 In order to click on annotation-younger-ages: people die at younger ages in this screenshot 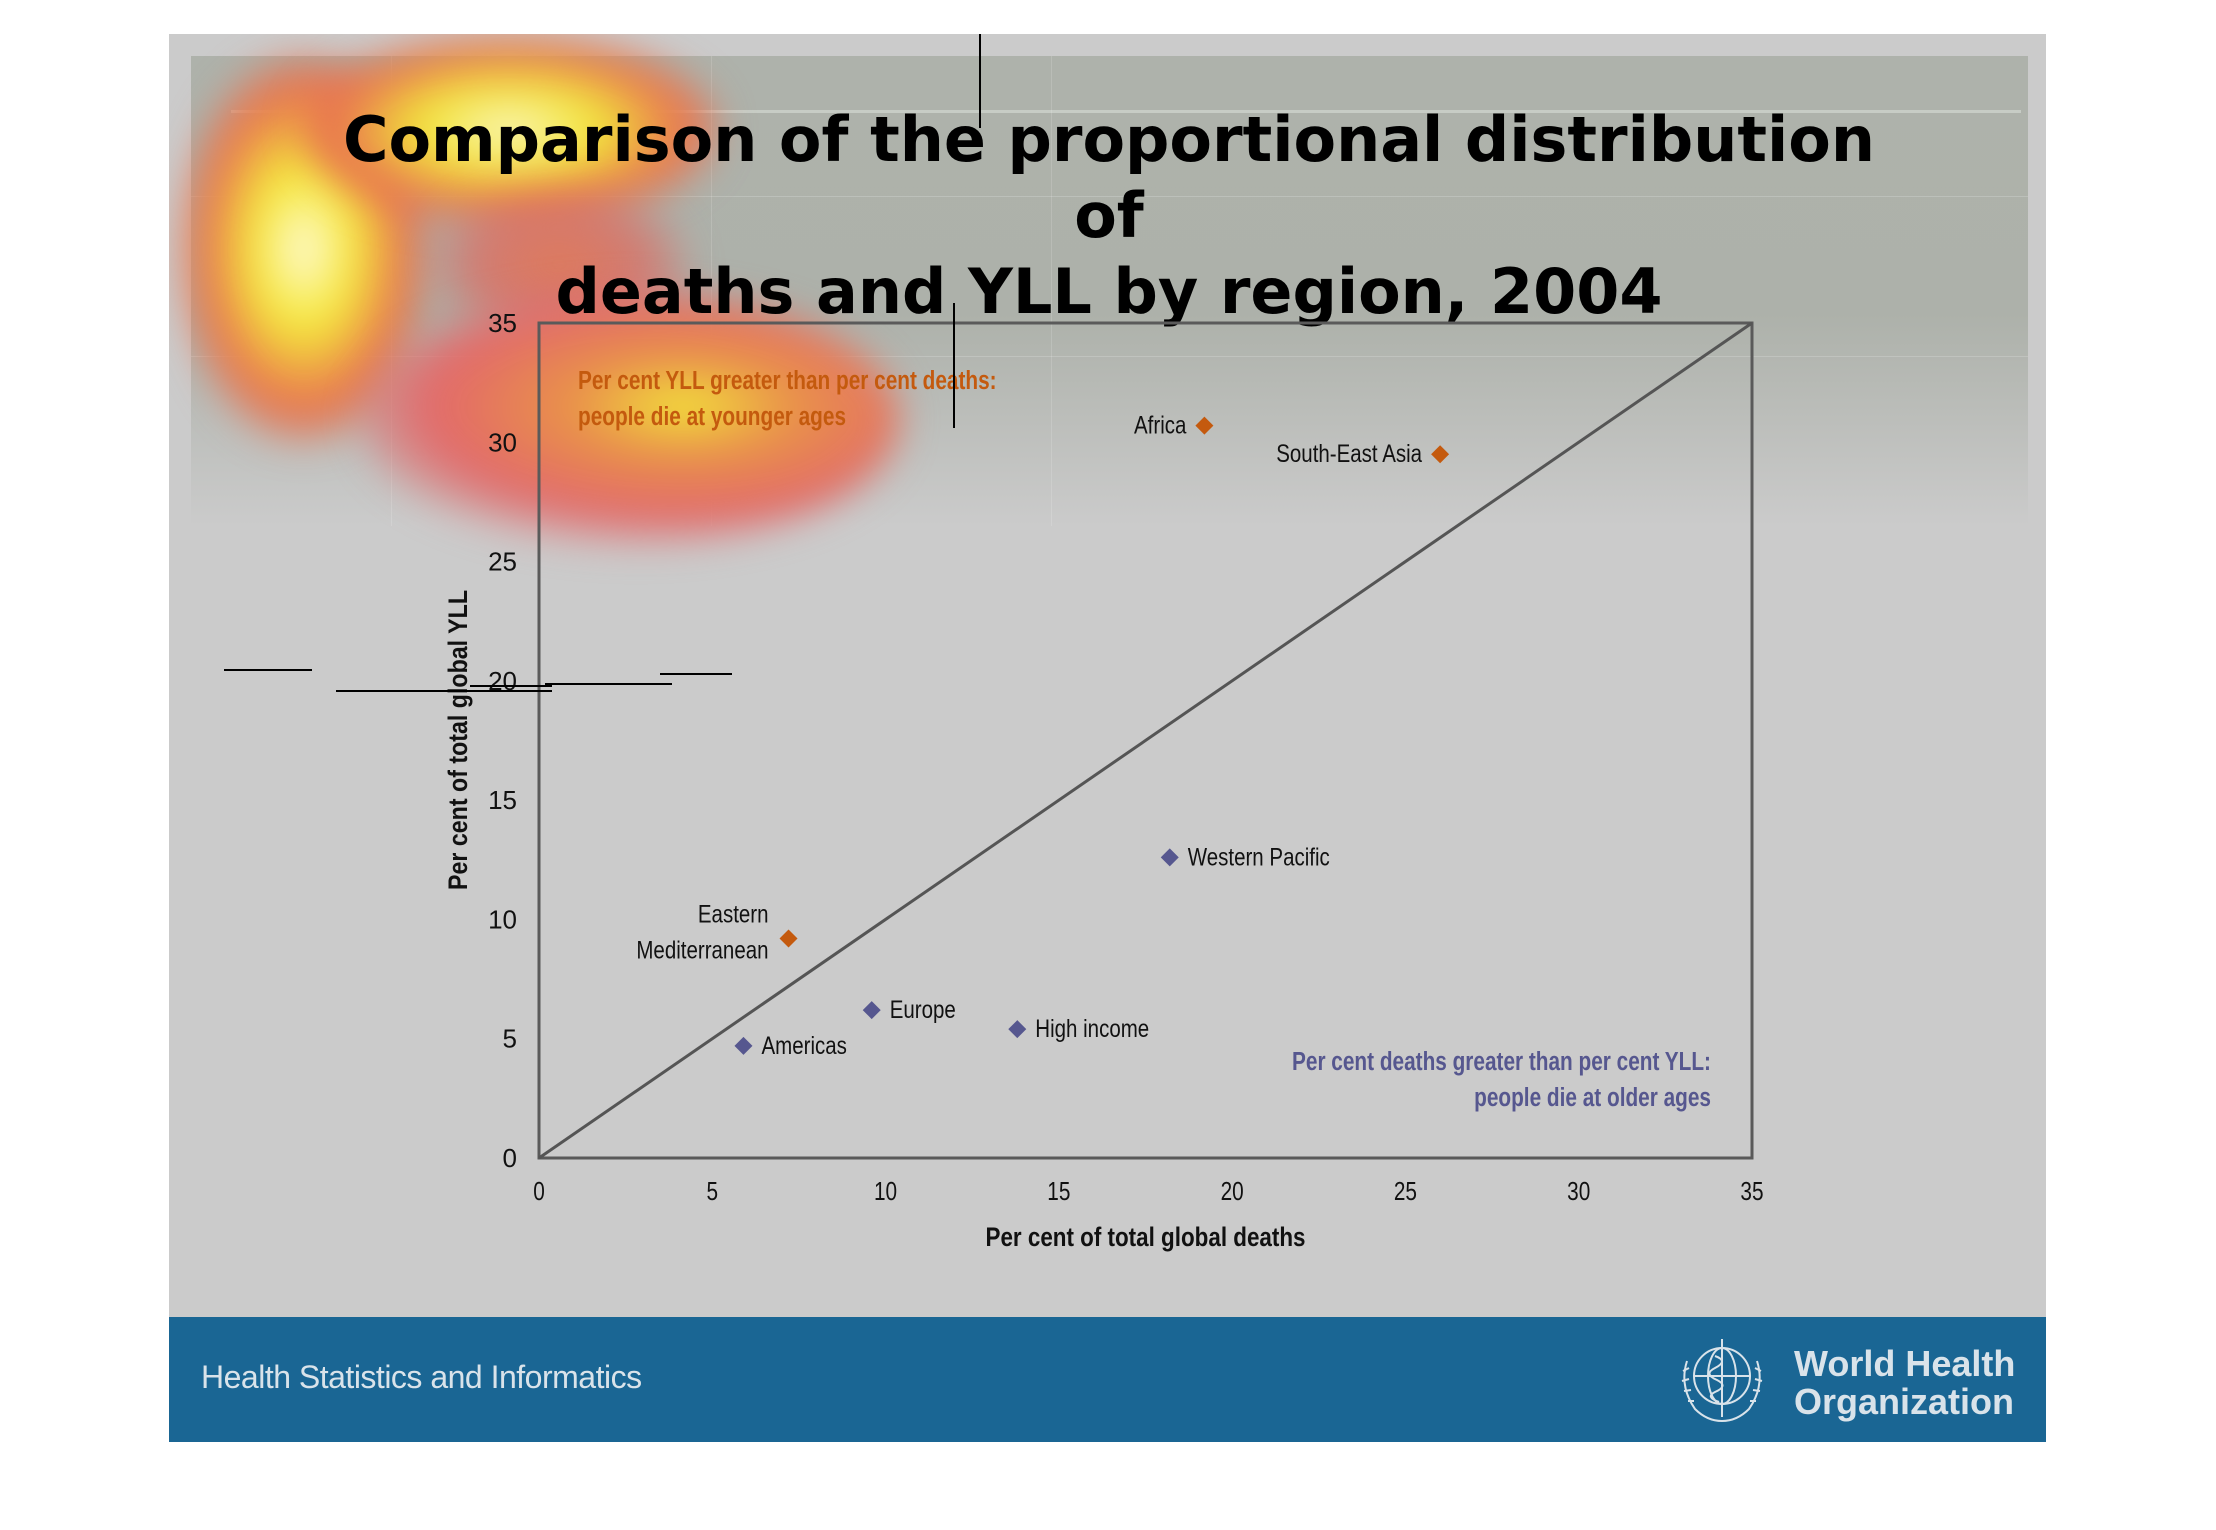, I will do `click(712, 416)`.